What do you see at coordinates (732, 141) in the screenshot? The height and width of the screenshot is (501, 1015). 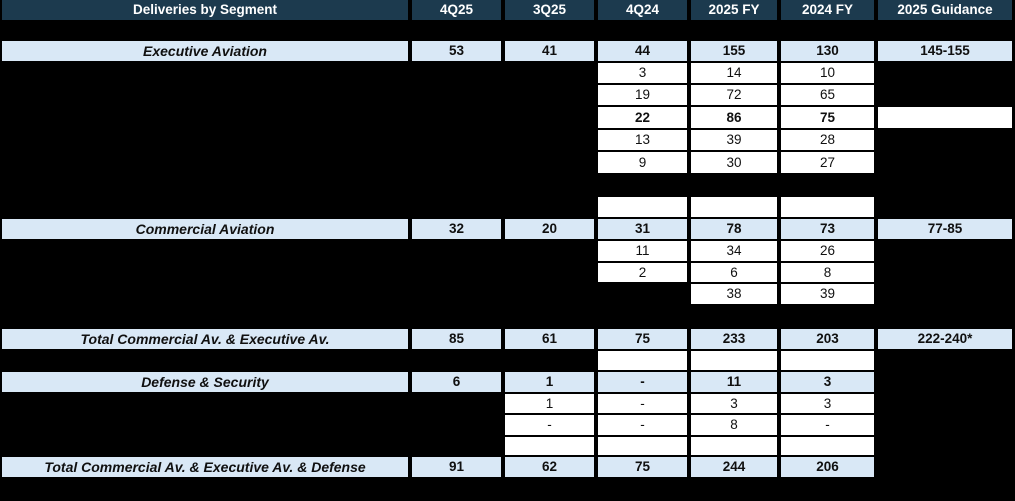 I see `value-cell-fy-2025: 39` at bounding box center [732, 141].